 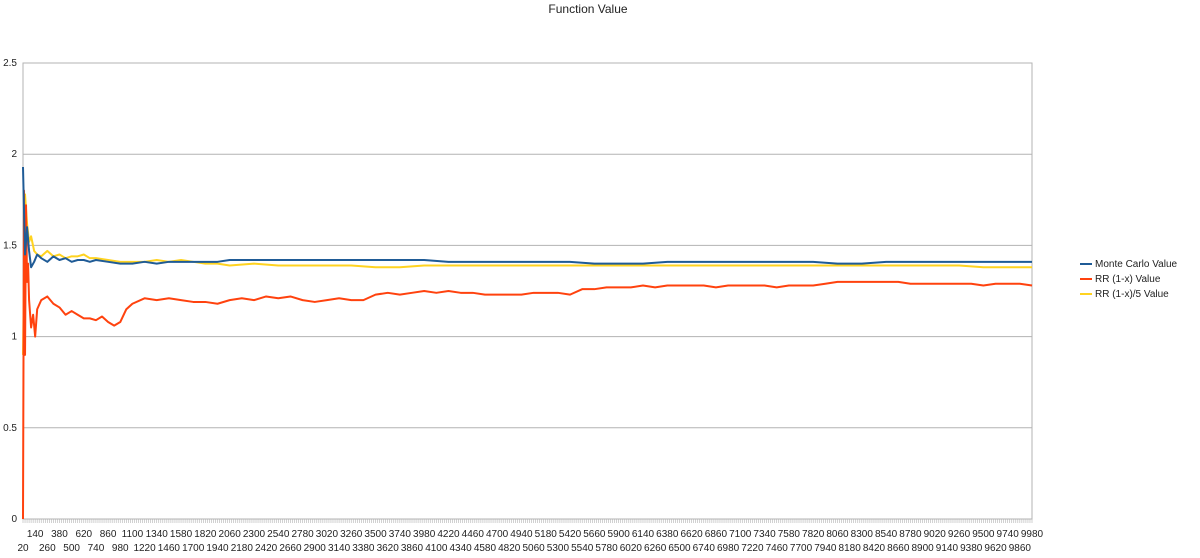 I want to click on x-tick-label: 5780, so click(x=606, y=548).